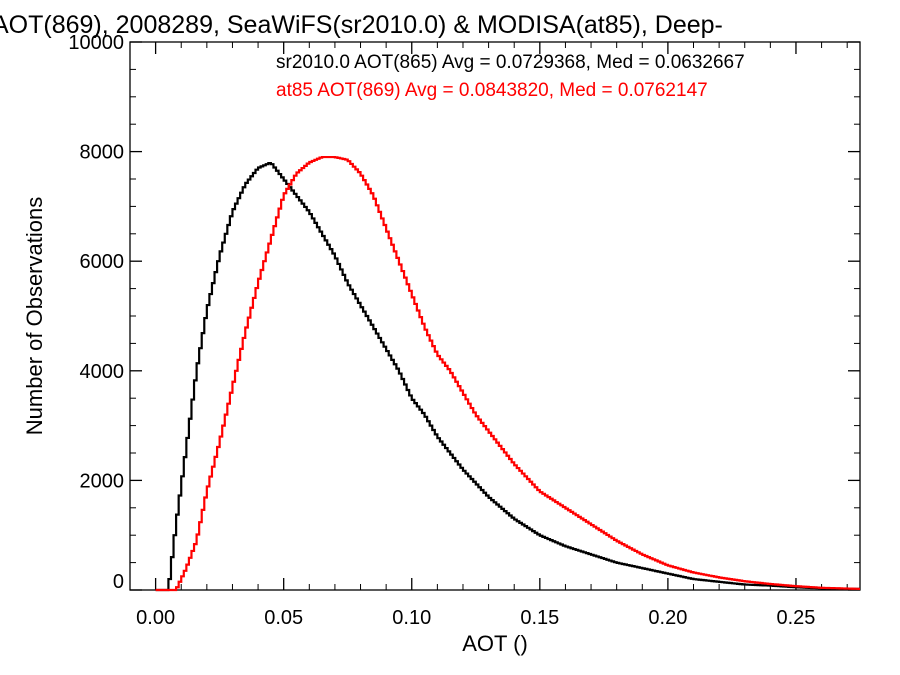 This screenshot has width=900, height=675. Describe the element at coordinates (34, 316) in the screenshot. I see `y-axis-title: Number of Observations` at that location.